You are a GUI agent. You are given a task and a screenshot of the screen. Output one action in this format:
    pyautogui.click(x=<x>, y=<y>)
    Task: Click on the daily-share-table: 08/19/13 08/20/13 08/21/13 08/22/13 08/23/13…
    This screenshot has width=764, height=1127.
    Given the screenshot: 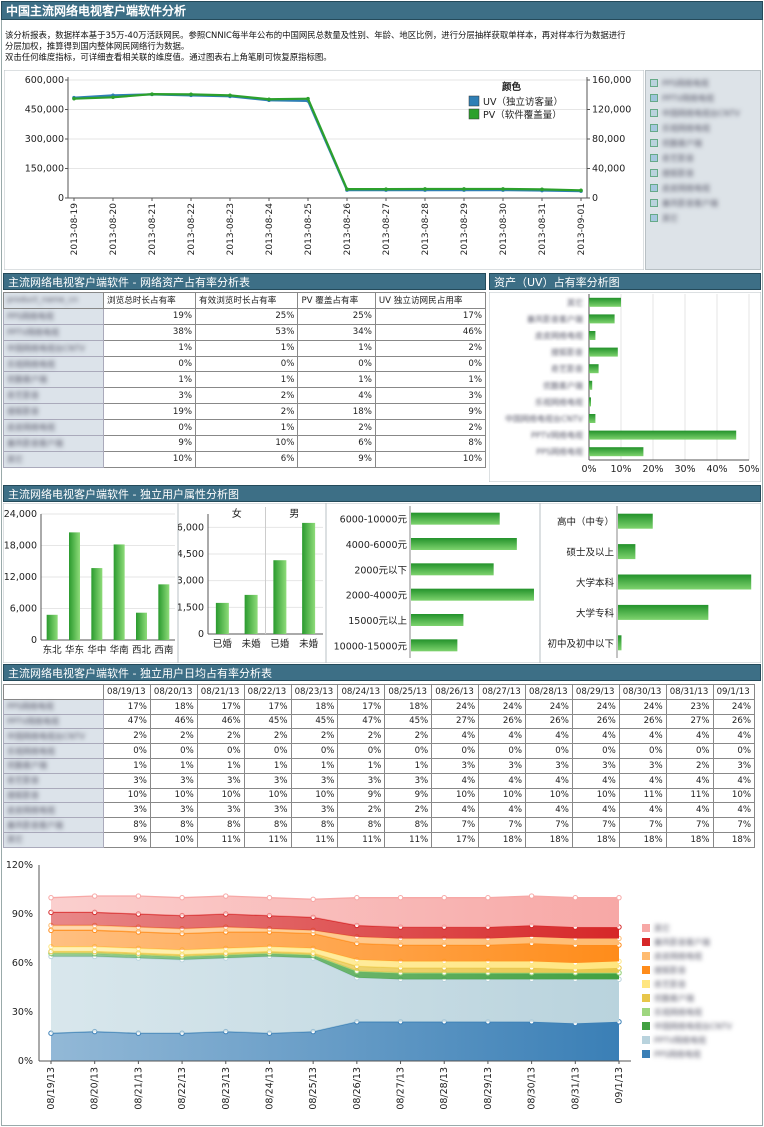 What is the action you would take?
    pyautogui.click(x=379, y=766)
    